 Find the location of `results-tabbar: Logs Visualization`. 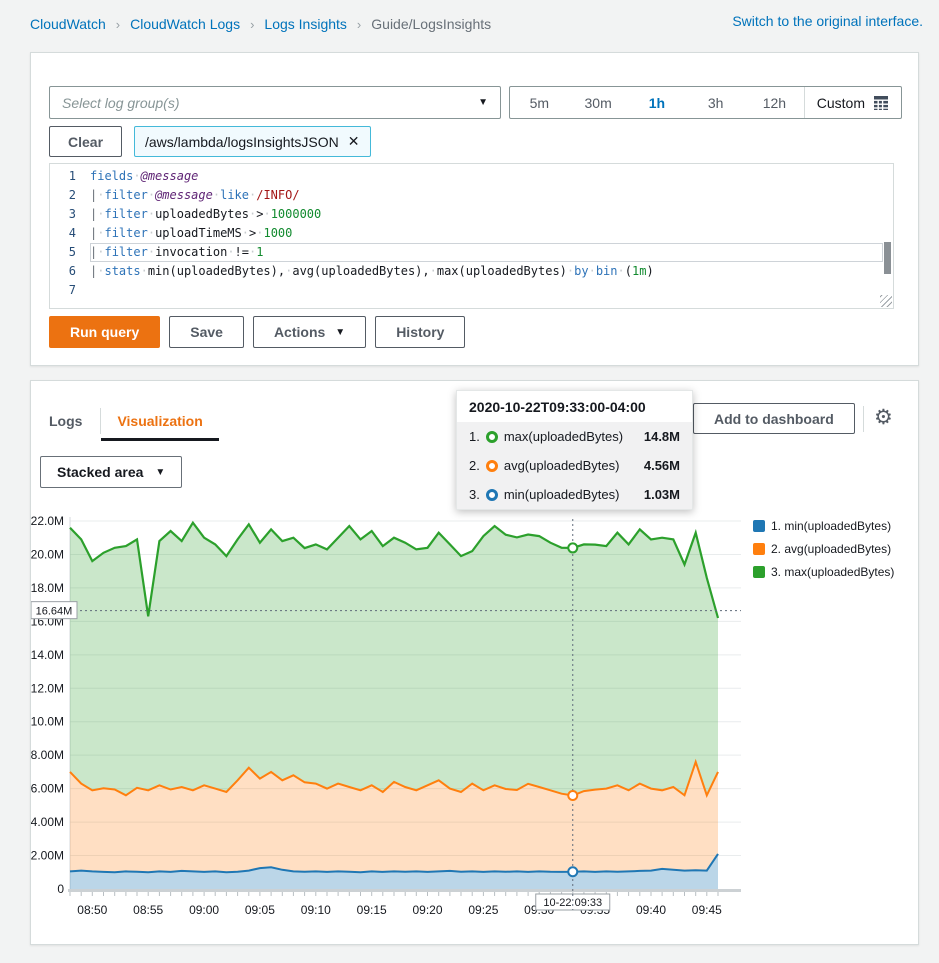

results-tabbar: Logs Visualization is located at coordinates (125, 421).